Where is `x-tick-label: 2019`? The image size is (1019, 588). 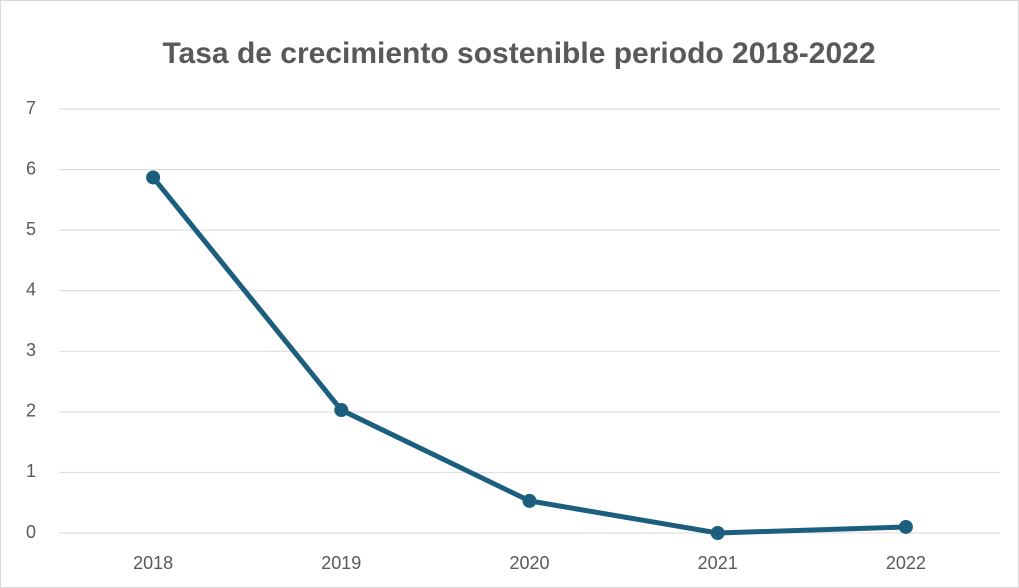 x-tick-label: 2019 is located at coordinates (341, 563).